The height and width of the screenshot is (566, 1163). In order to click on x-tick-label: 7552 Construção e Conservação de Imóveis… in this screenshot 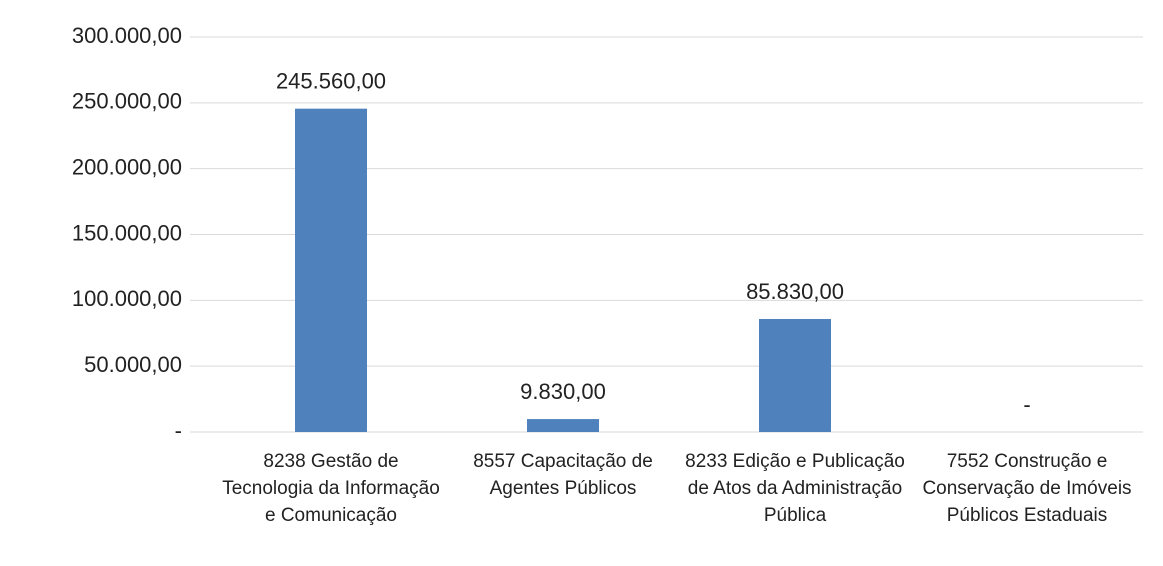, I will do `click(1027, 488)`.